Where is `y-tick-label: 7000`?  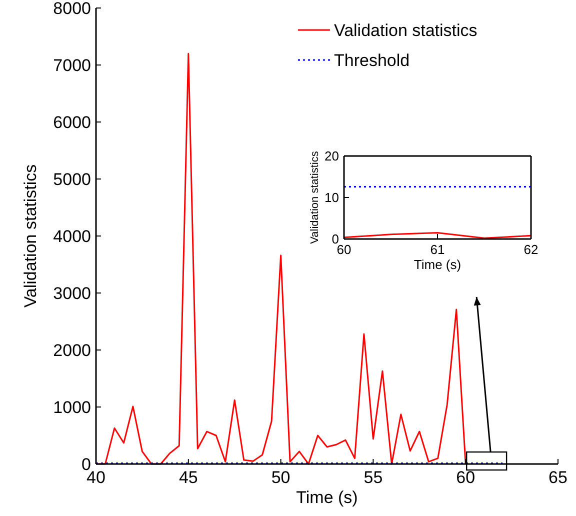 y-tick-label: 7000 is located at coordinates (72, 65).